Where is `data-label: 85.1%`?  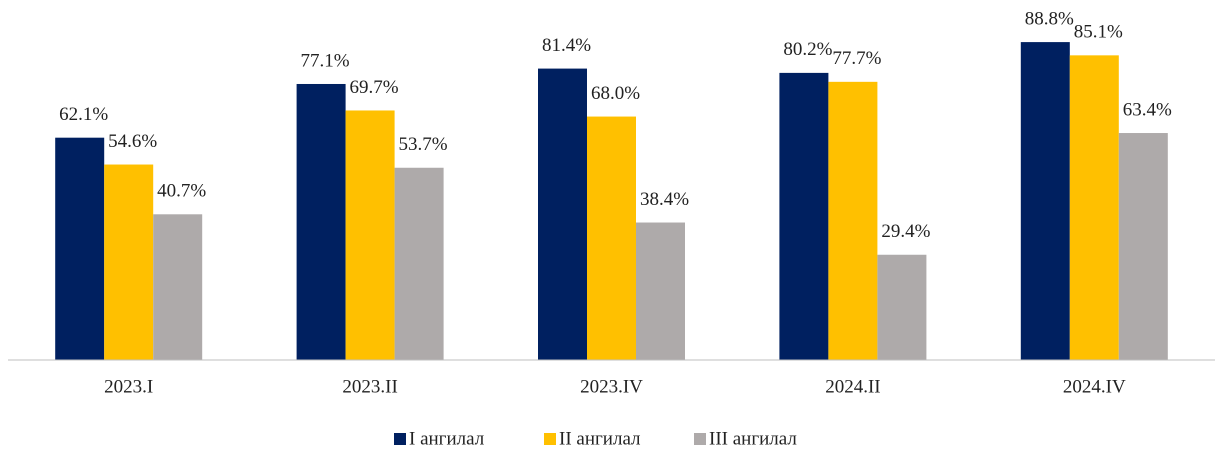
data-label: 85.1% is located at coordinates (1098, 32).